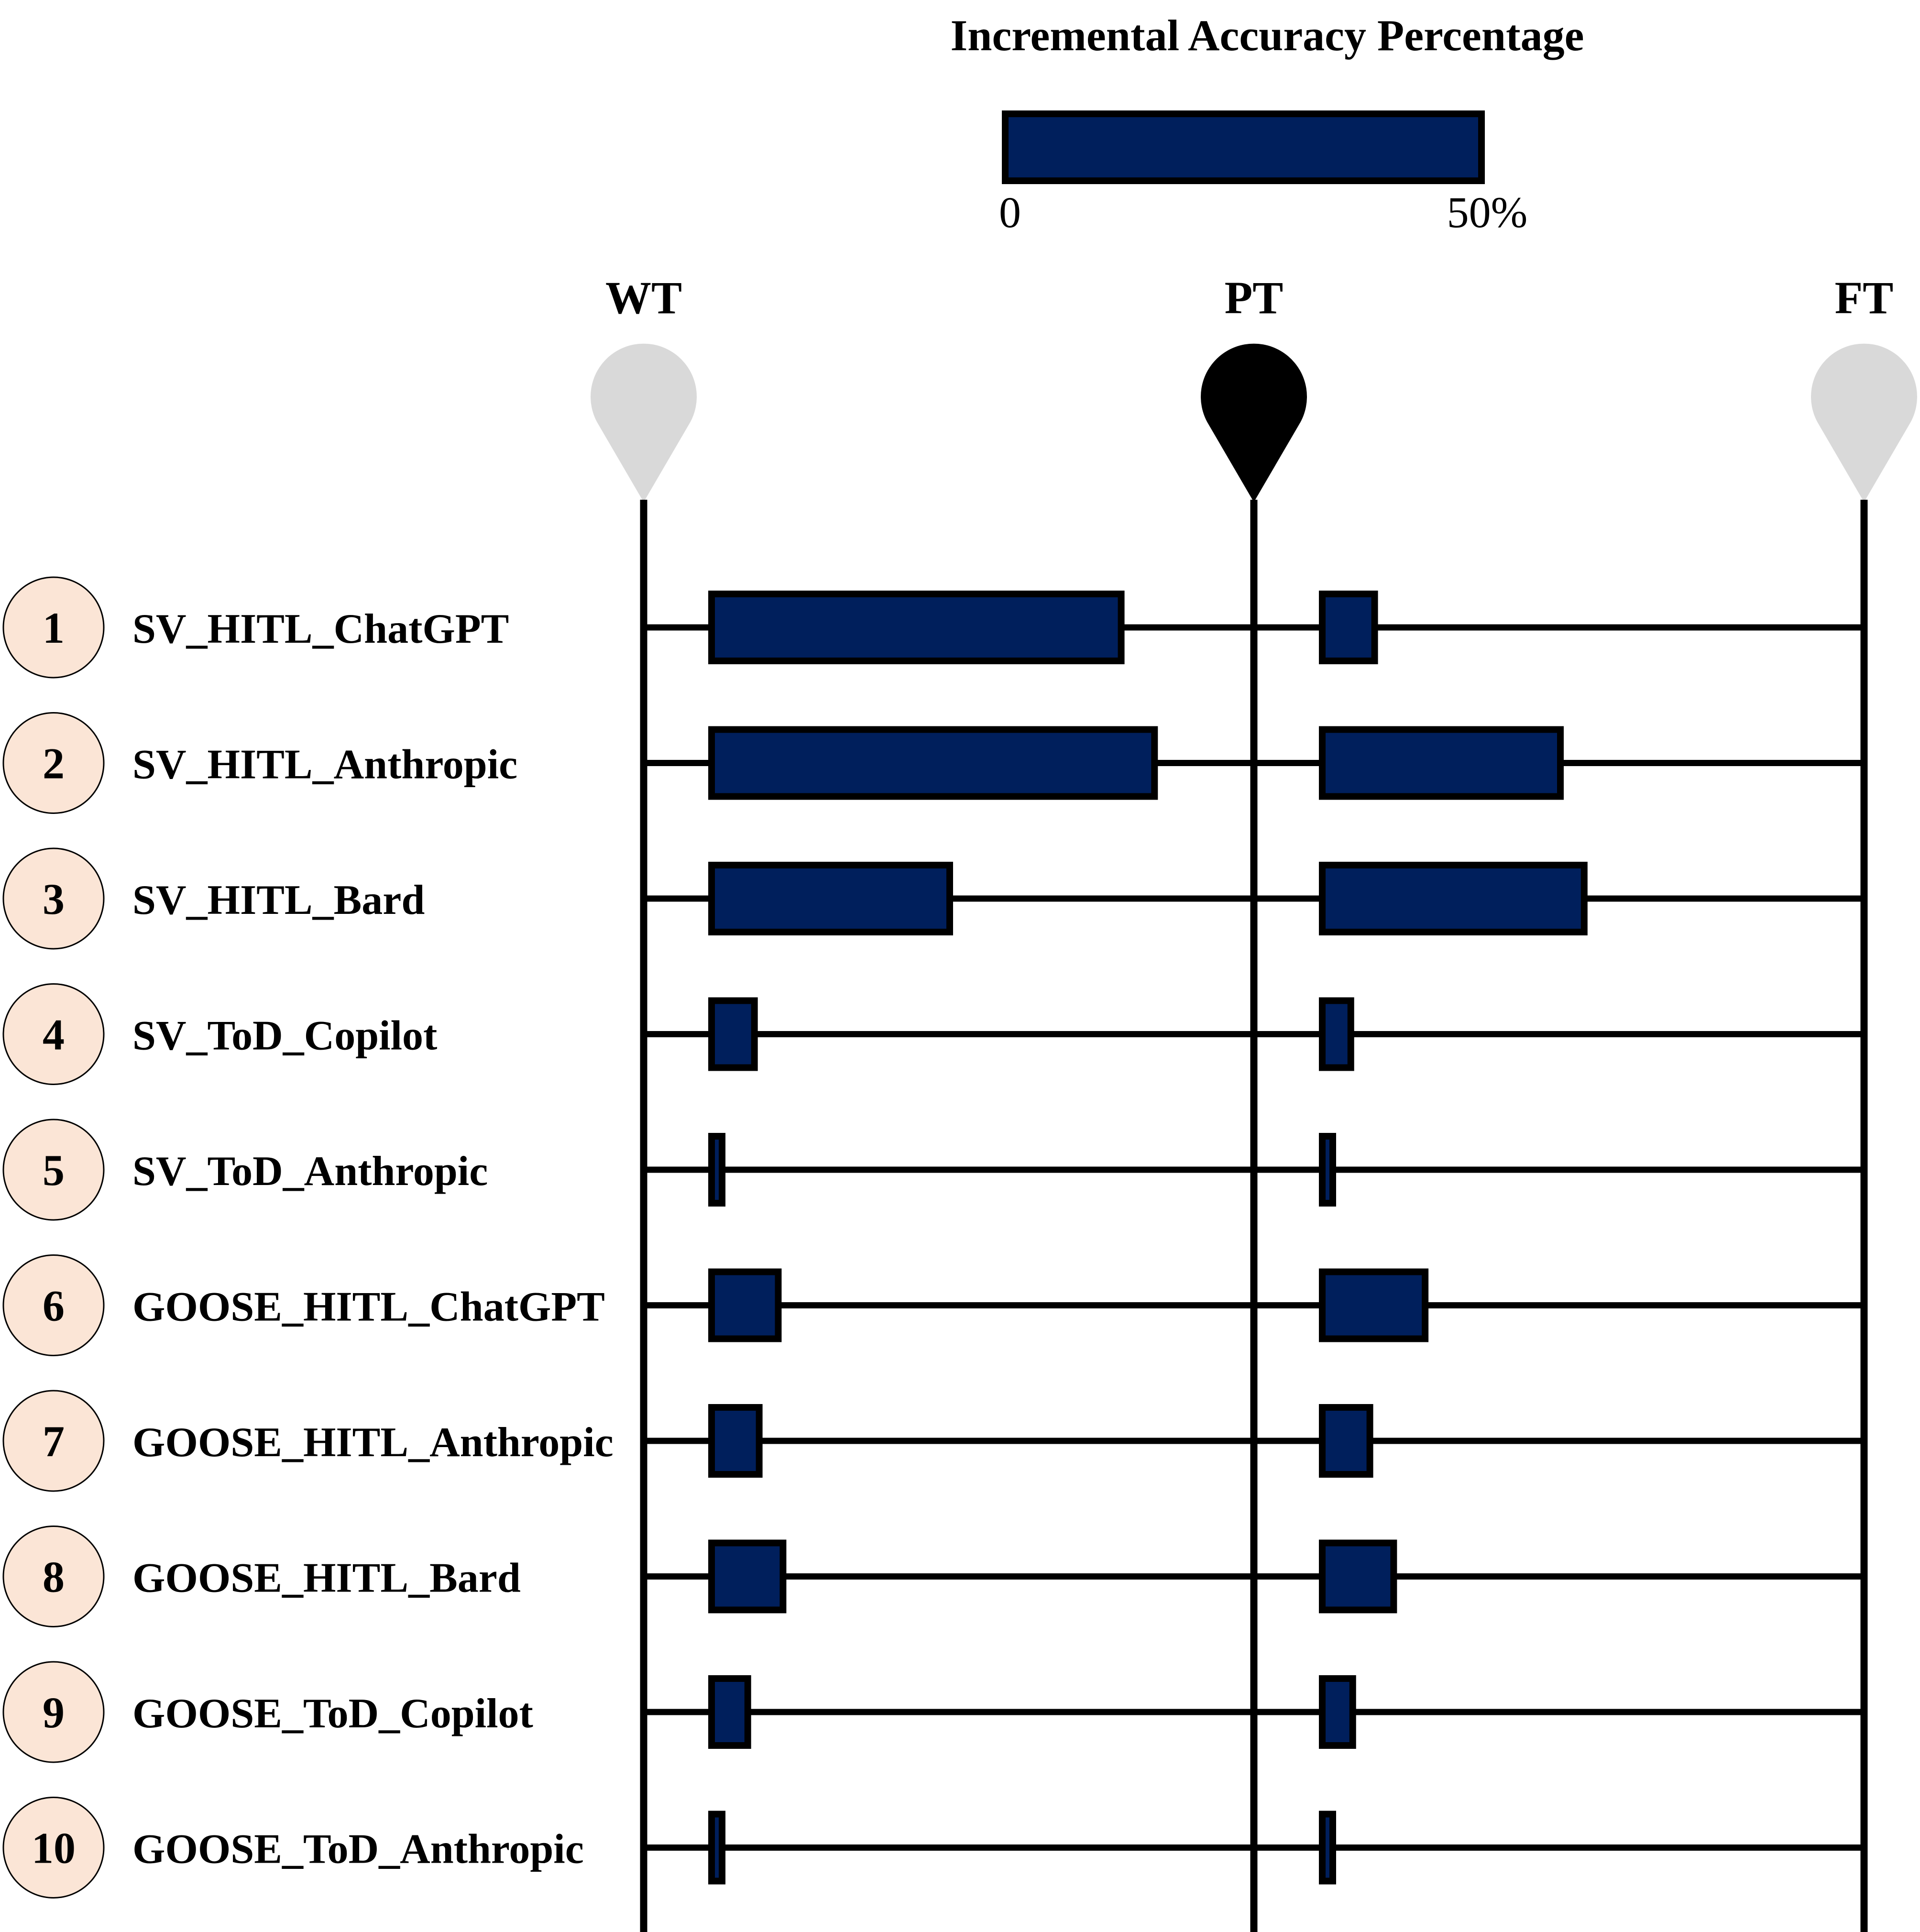  I want to click on row-name-label: SV_ToD_Copilot, so click(285, 1036).